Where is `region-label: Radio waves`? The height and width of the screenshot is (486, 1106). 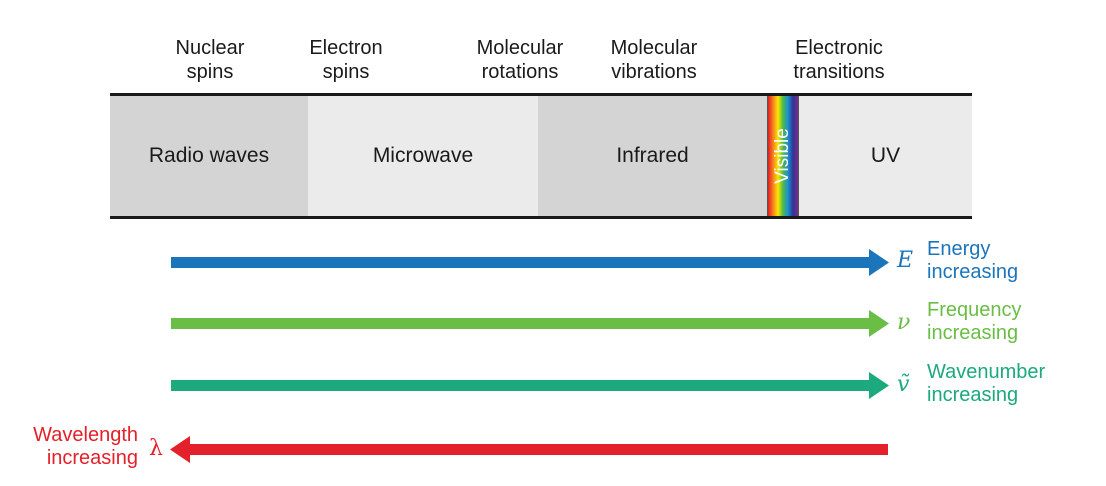 region-label: Radio waves is located at coordinates (209, 155).